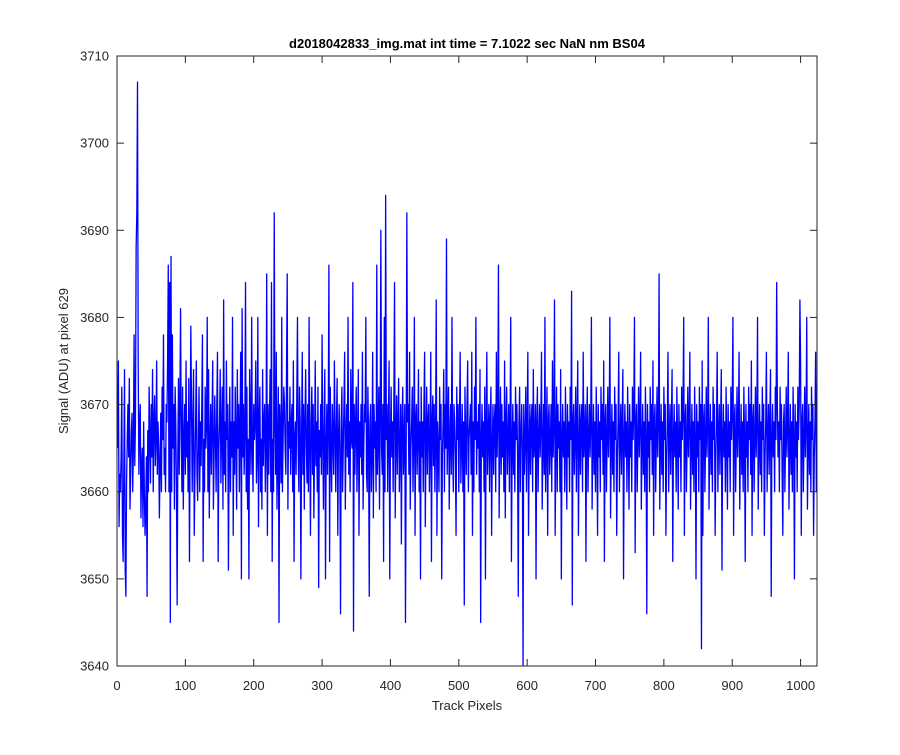 This screenshot has height=755, width=900. I want to click on x-tick-label: 700, so click(596, 685).